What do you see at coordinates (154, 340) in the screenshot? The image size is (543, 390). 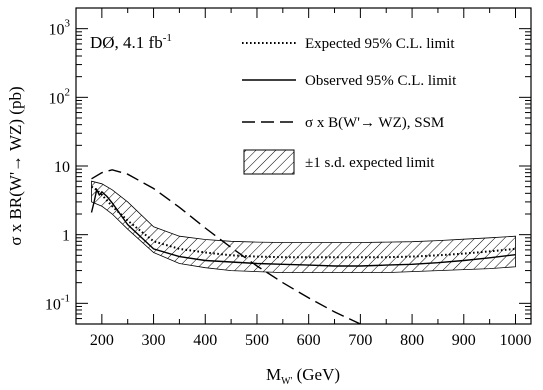 I see `x-tick-label: 300` at bounding box center [154, 340].